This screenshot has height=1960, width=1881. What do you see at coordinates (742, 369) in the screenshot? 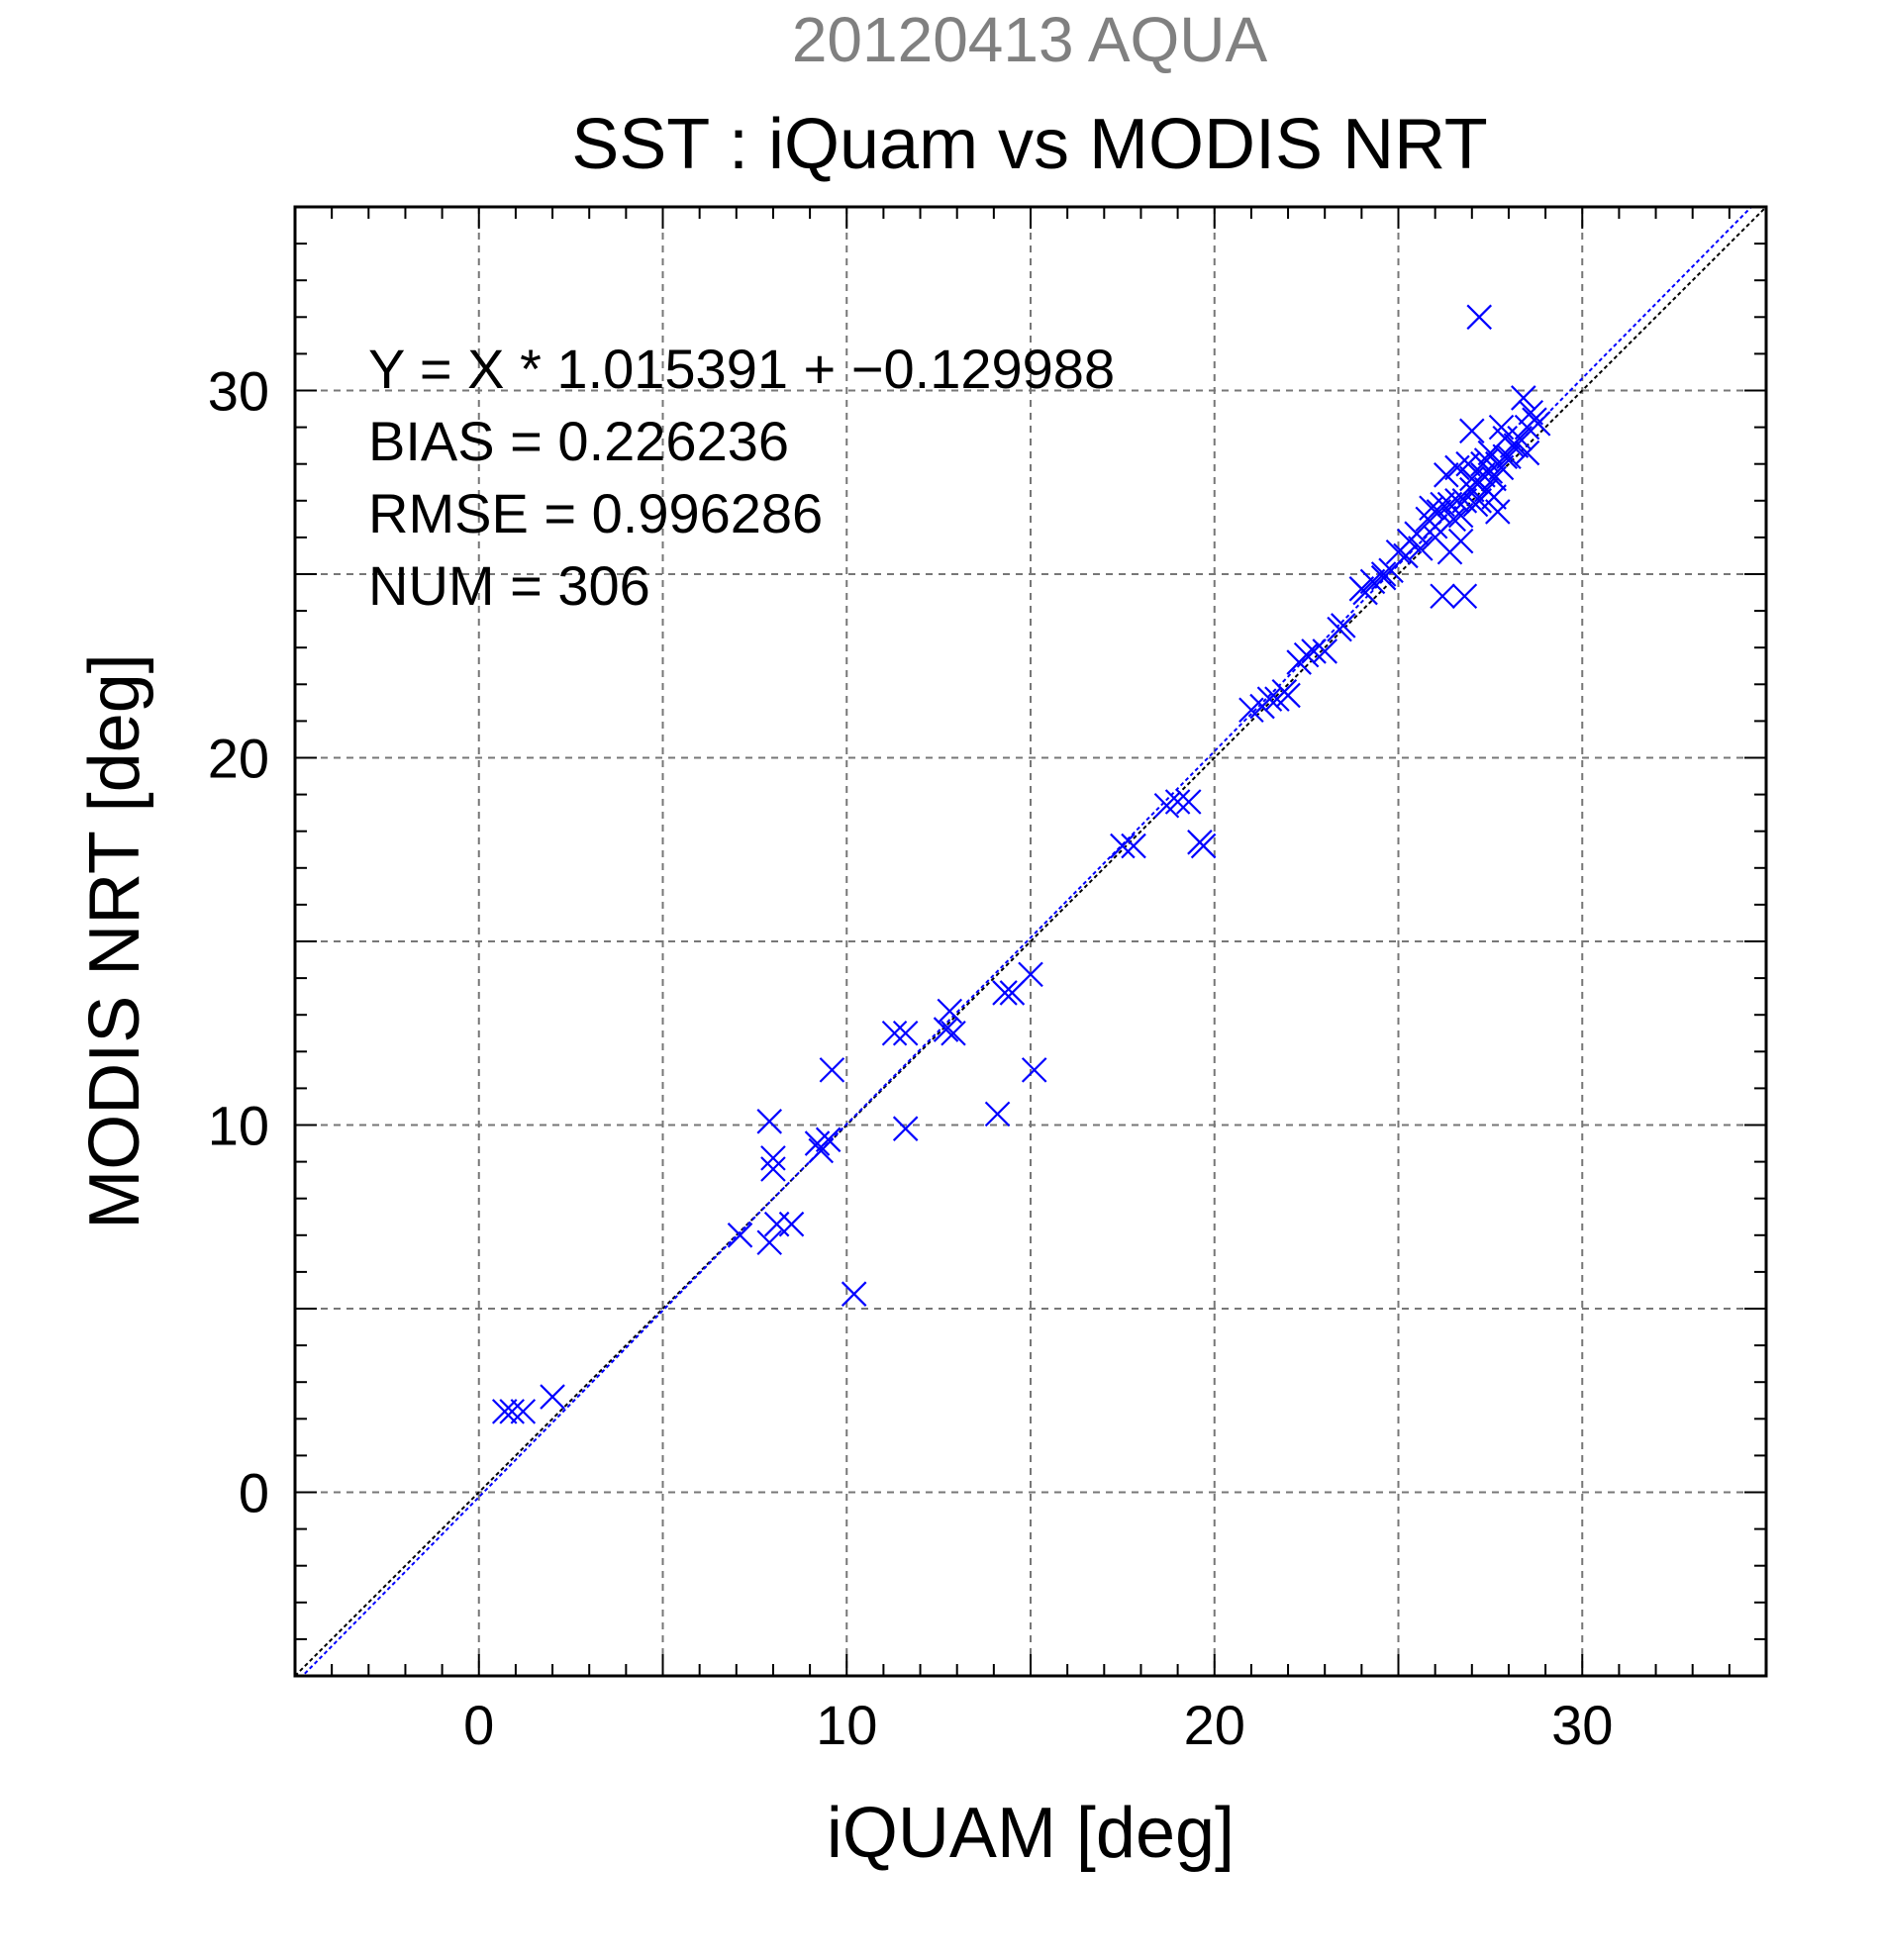
I see `stats-line: Y = X * 1.015391 + −0.129988` at bounding box center [742, 369].